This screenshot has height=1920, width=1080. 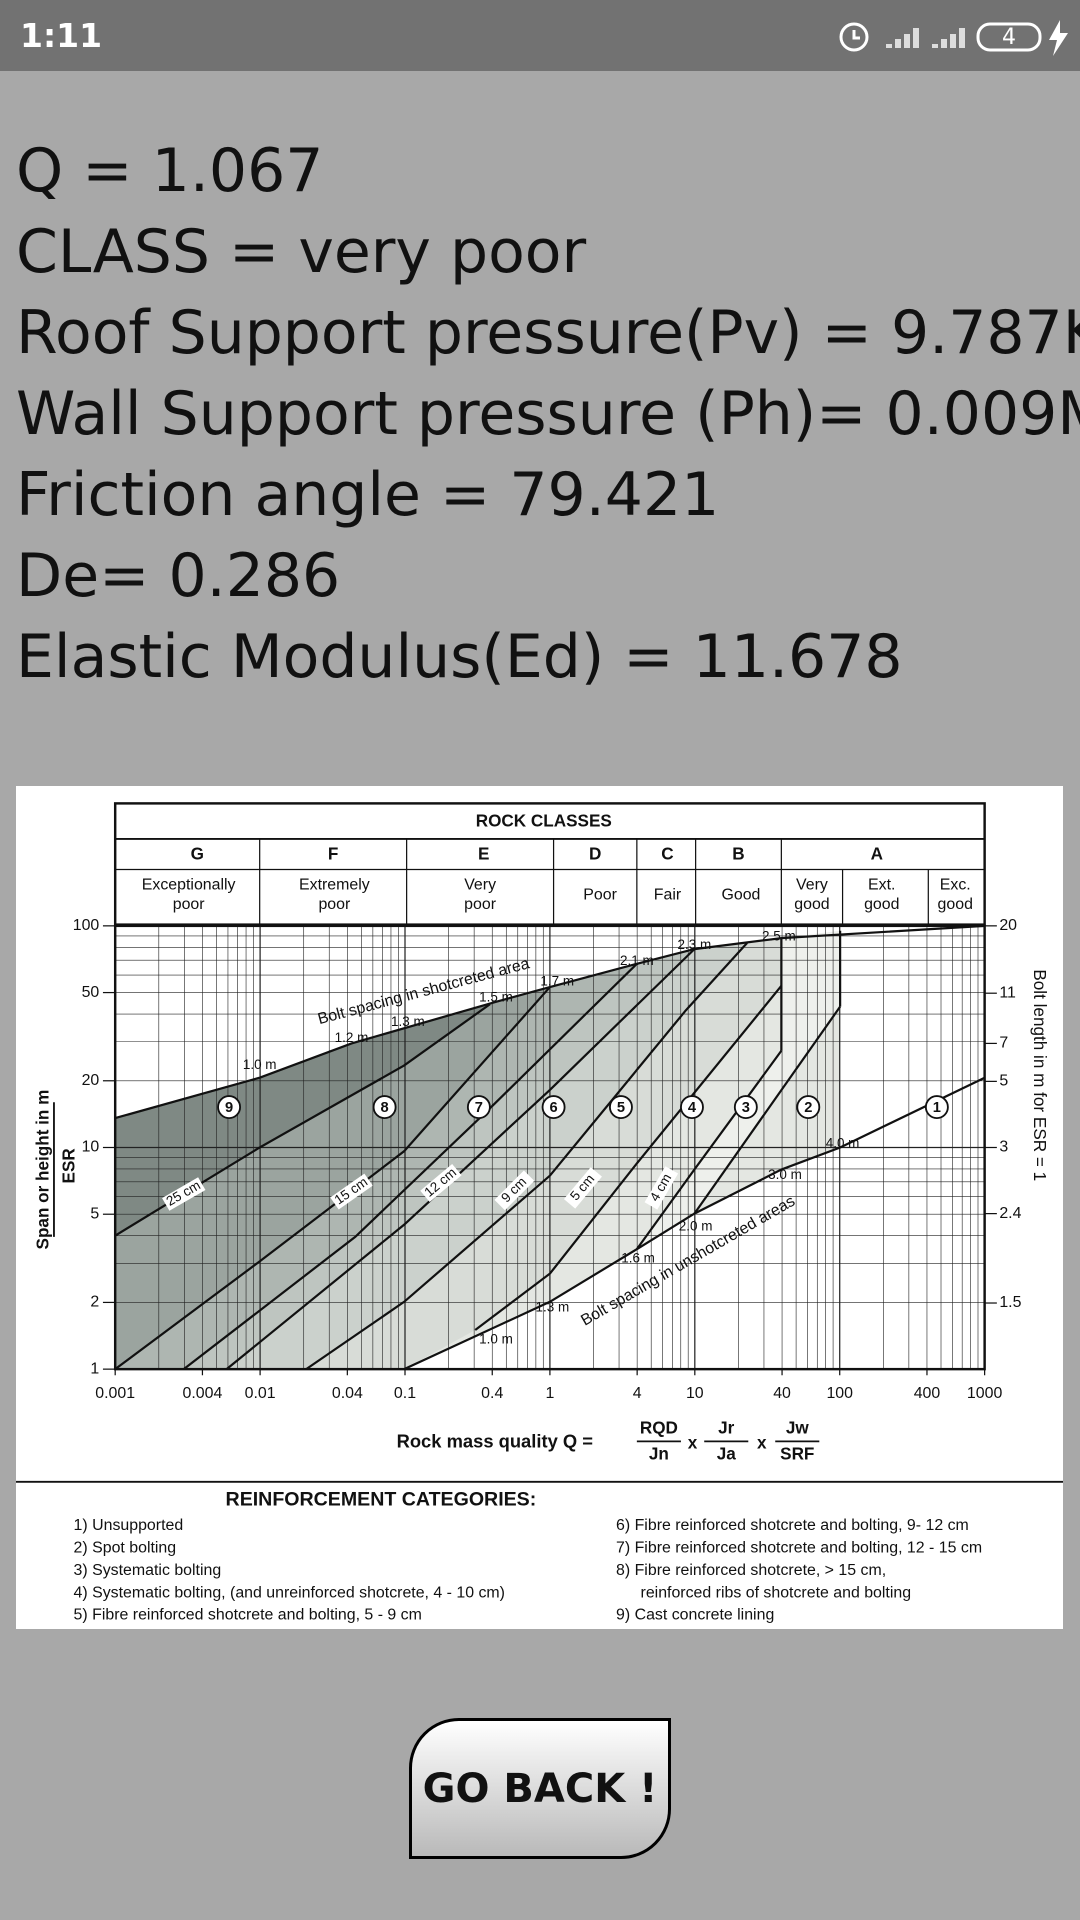 What do you see at coordinates (544, 820) in the screenshot?
I see `table-title: ROCK CLASSES` at bounding box center [544, 820].